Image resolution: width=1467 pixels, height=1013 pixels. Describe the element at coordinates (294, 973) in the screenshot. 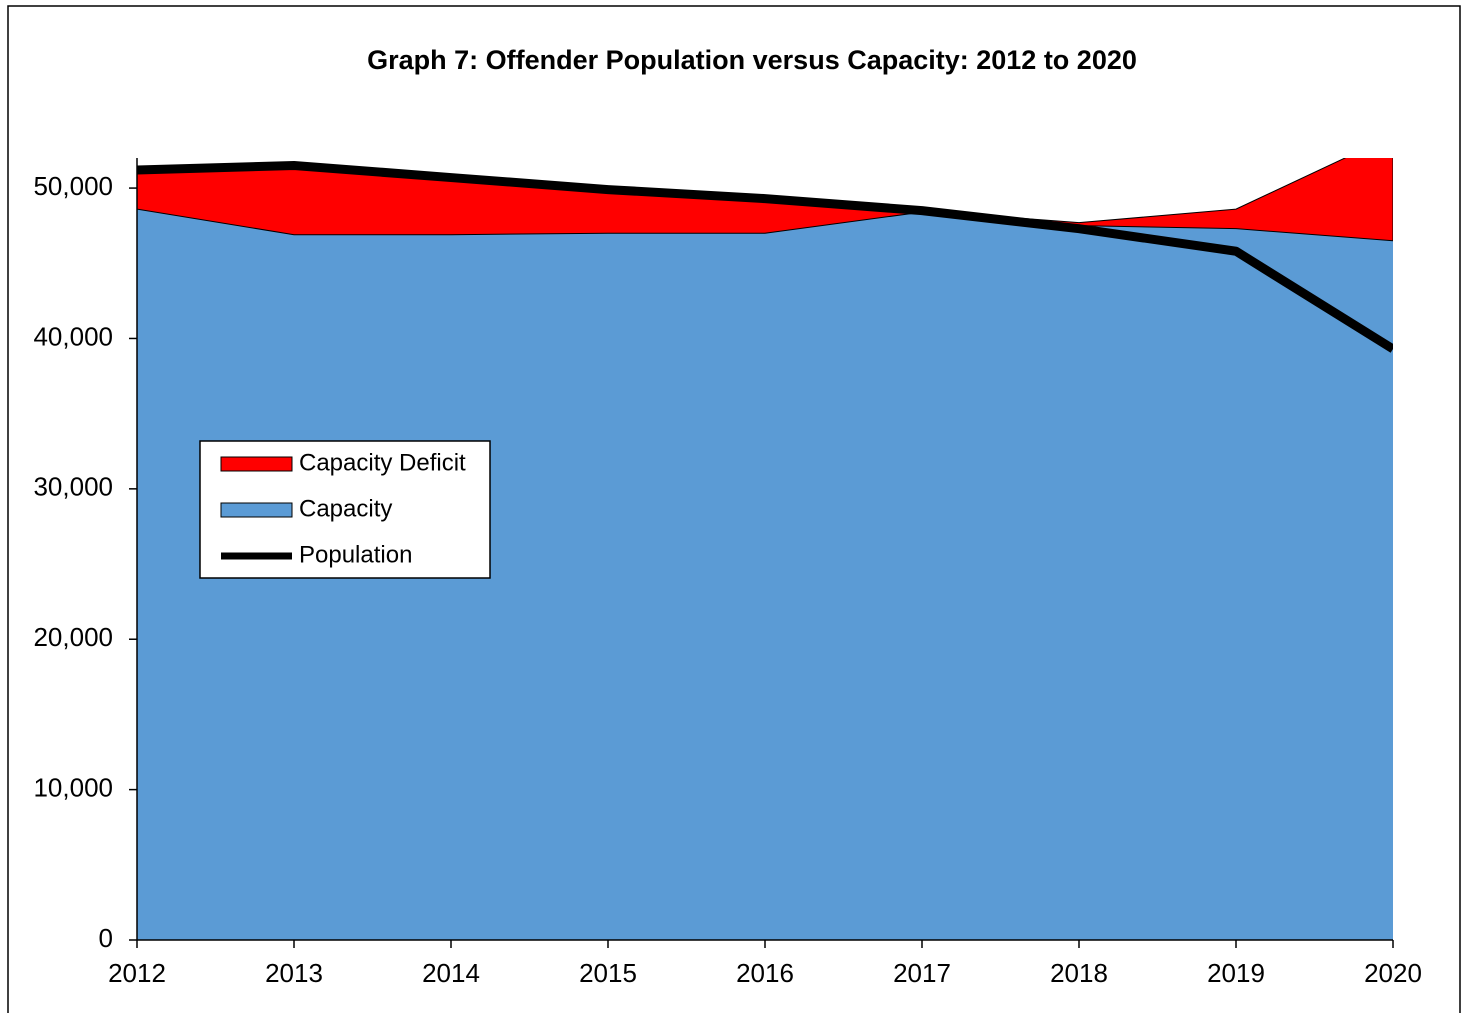

I see `x-tick-label: 2013` at that location.